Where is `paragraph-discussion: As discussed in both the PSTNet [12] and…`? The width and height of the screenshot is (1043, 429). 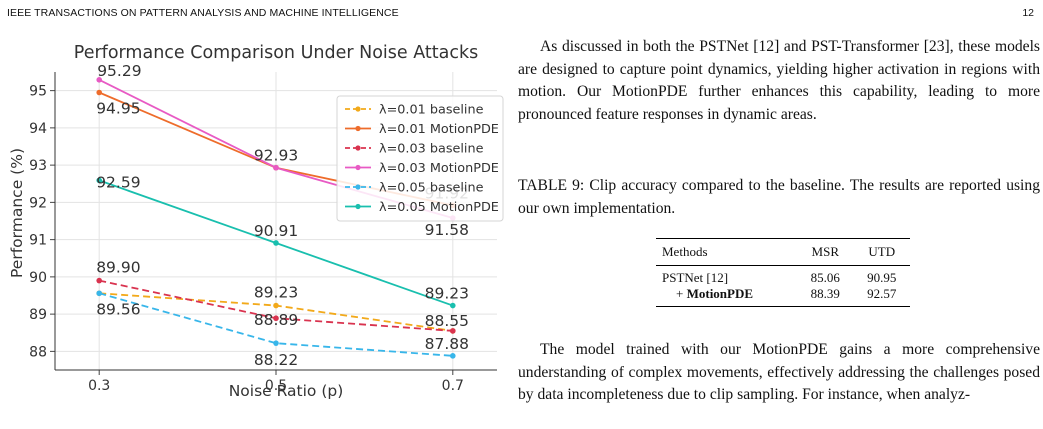 paragraph-discussion: As discussed in both the PSTNet [12] and… is located at coordinates (779, 80).